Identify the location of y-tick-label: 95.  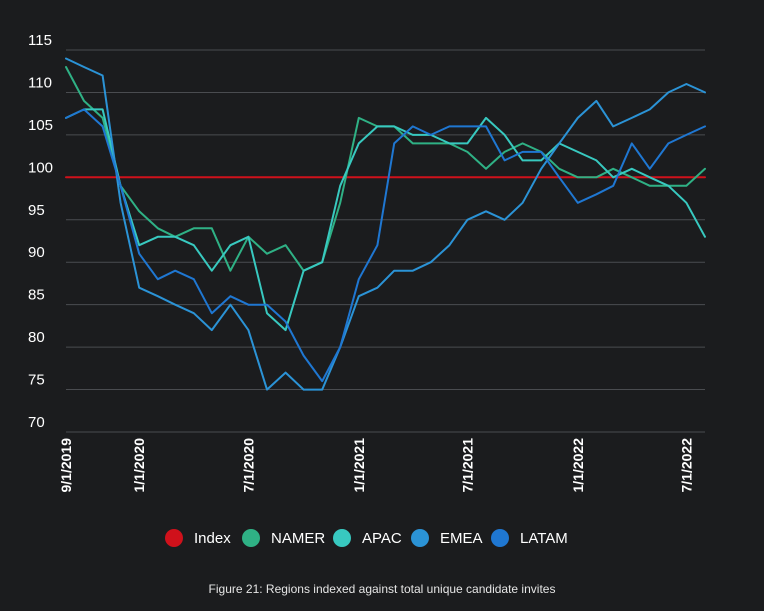
(36, 210).